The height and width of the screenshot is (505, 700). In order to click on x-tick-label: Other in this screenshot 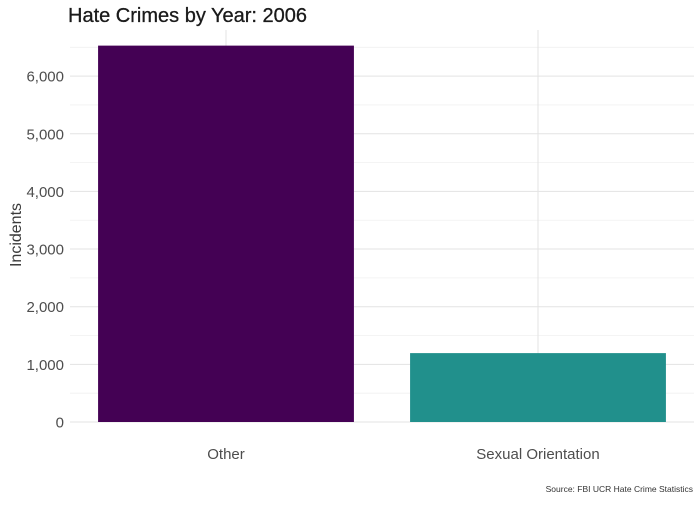, I will do `click(226, 454)`.